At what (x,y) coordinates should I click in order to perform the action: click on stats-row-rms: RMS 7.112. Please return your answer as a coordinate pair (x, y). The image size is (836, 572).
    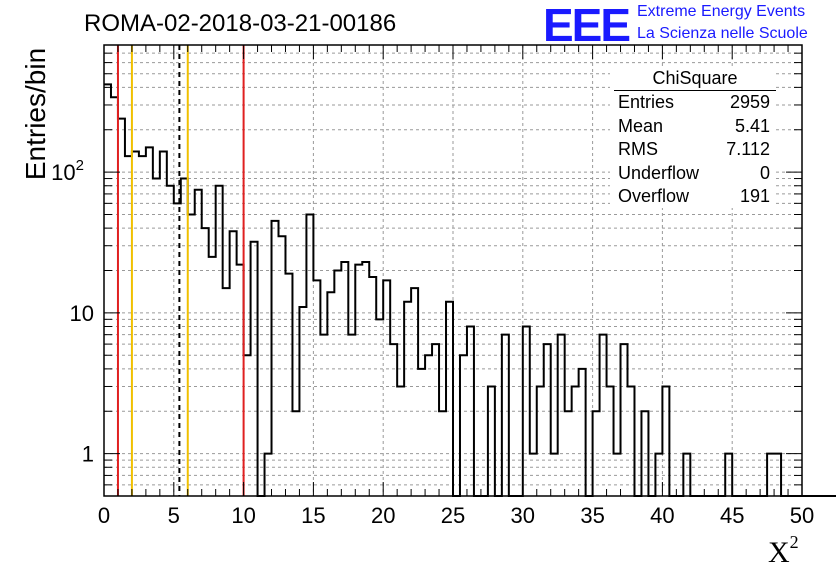
    Looking at the image, I should click on (693, 150).